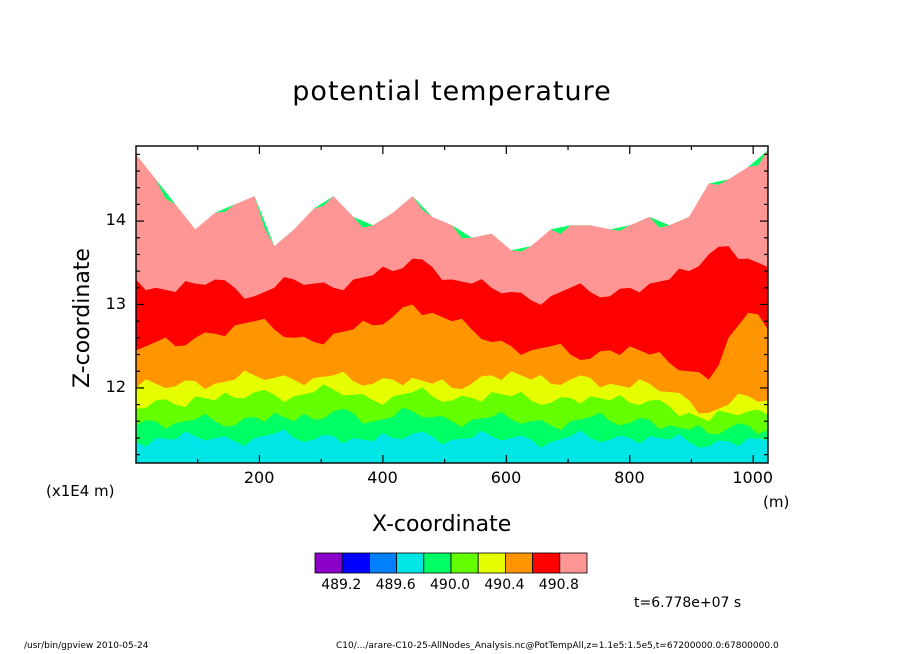 This screenshot has width=904, height=654. Describe the element at coordinates (450, 585) in the screenshot. I see `colorbar-label: 490.0` at that location.